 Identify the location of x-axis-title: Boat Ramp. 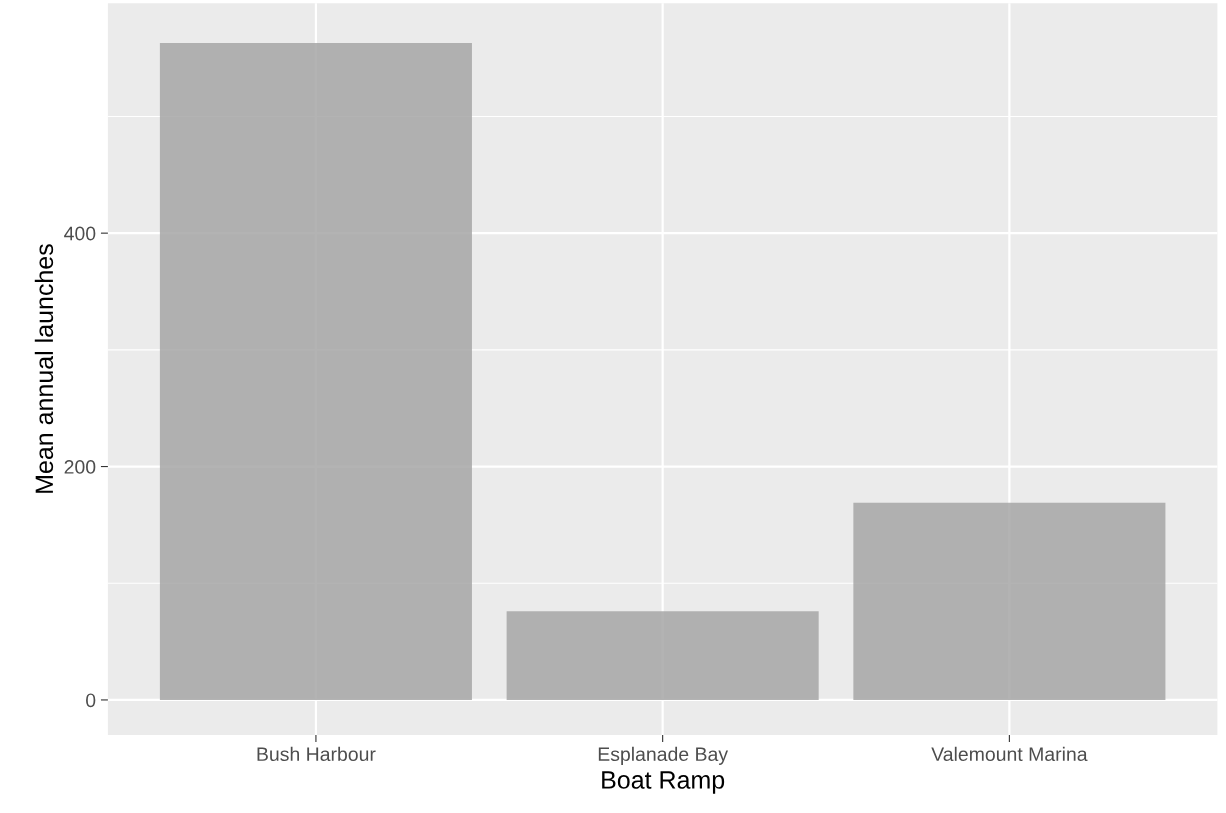
(663, 782).